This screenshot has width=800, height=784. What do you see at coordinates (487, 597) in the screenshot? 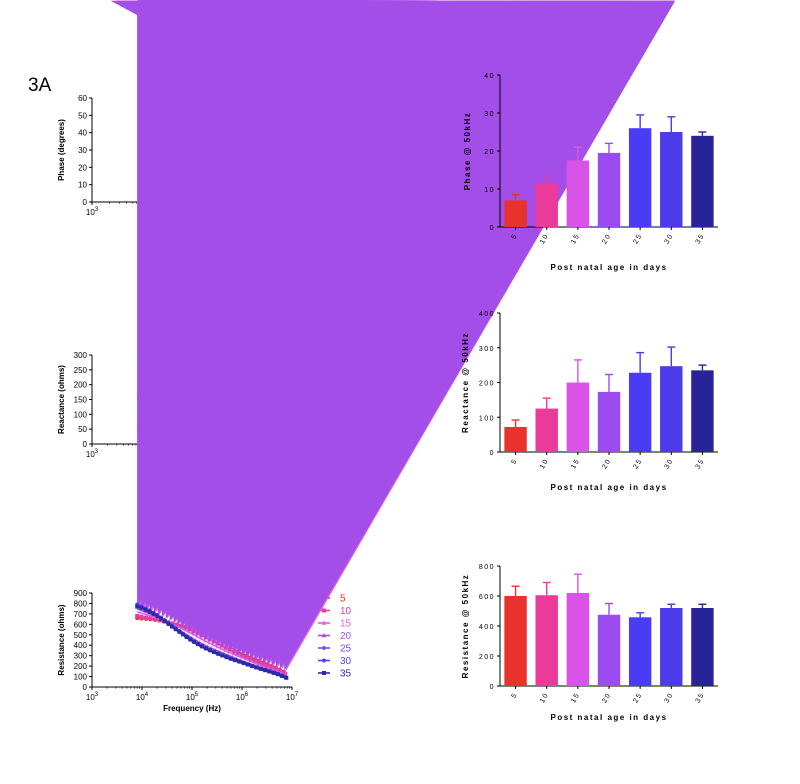
I see `y-tick-label: 600` at bounding box center [487, 597].